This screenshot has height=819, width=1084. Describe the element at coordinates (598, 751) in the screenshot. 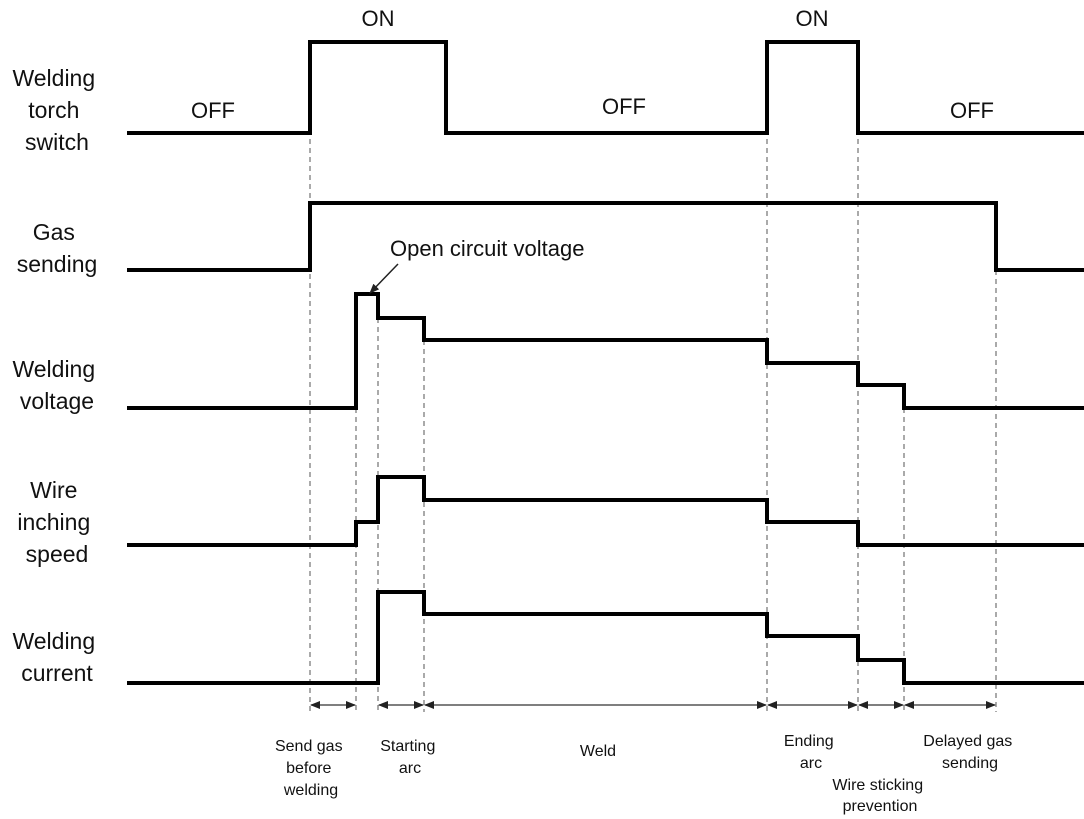

I see `phase-label-weld: Weld` at that location.